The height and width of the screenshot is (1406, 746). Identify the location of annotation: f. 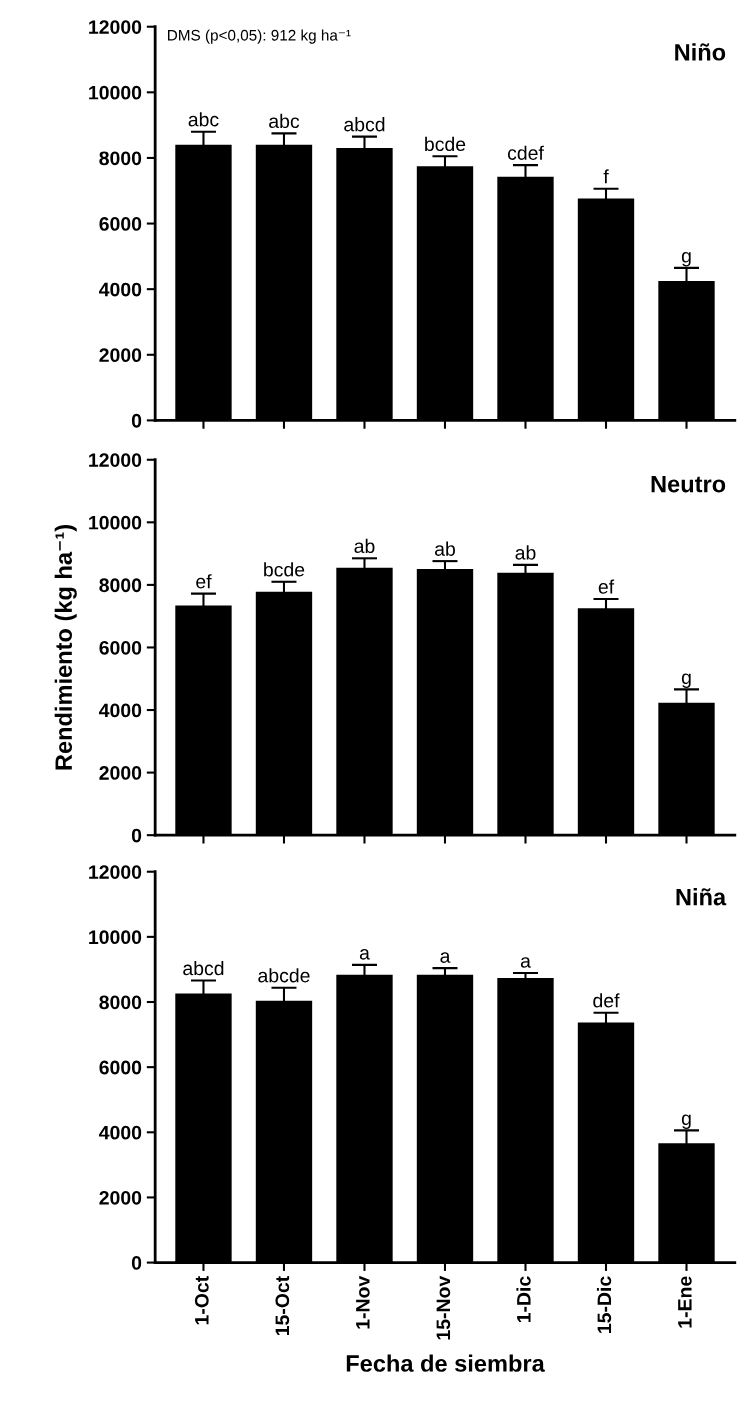
(606, 176).